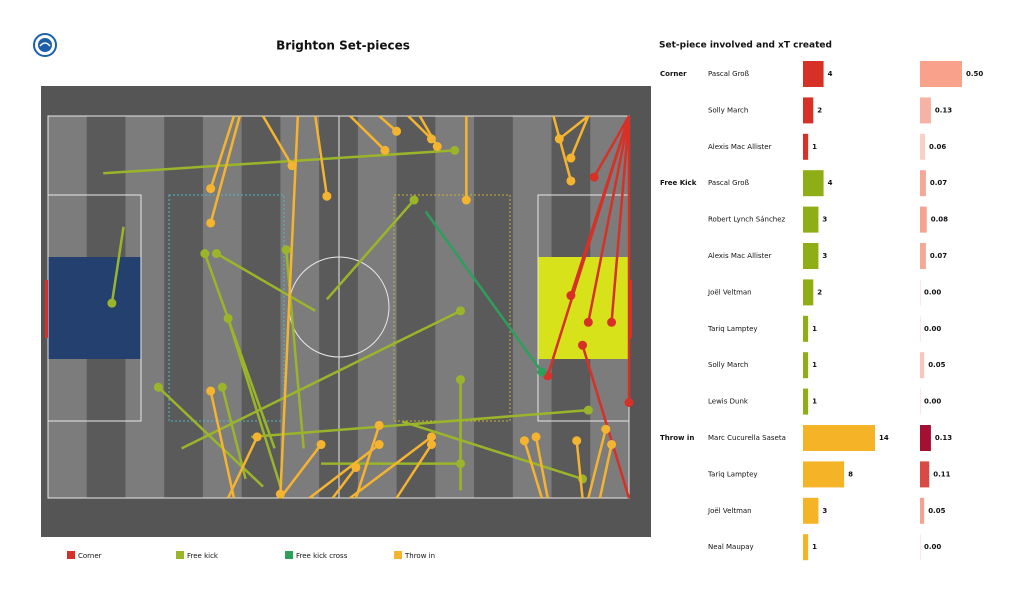 Image resolution: width=1024 pixels, height=602 pixels. Describe the element at coordinates (850, 474) in the screenshot. I see `count-label: 8` at that location.